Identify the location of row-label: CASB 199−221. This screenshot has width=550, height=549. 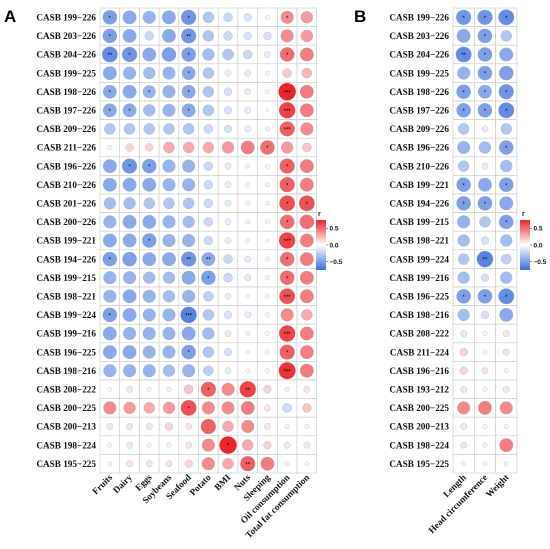
(419, 185).